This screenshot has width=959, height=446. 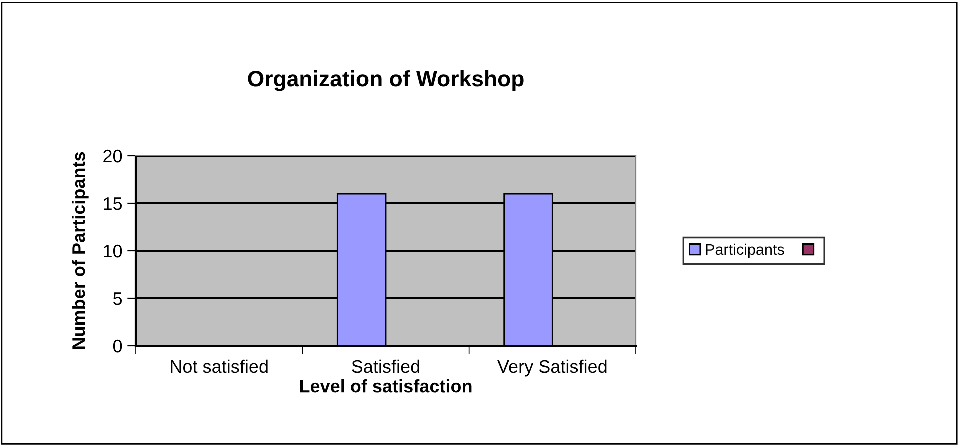 What do you see at coordinates (219, 367) in the screenshot?
I see `x-tick-label: Not satisfied` at bounding box center [219, 367].